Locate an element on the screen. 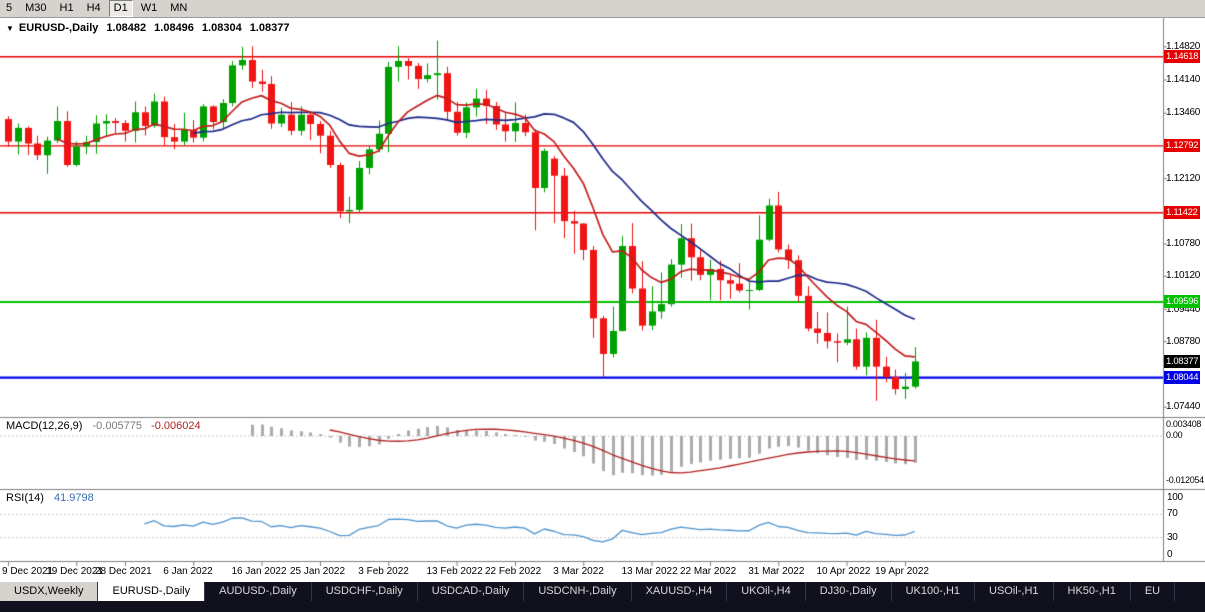 Image resolution: width=1205 pixels, height=612 pixels. macd-main-value: -0.005775 is located at coordinates (117, 426).